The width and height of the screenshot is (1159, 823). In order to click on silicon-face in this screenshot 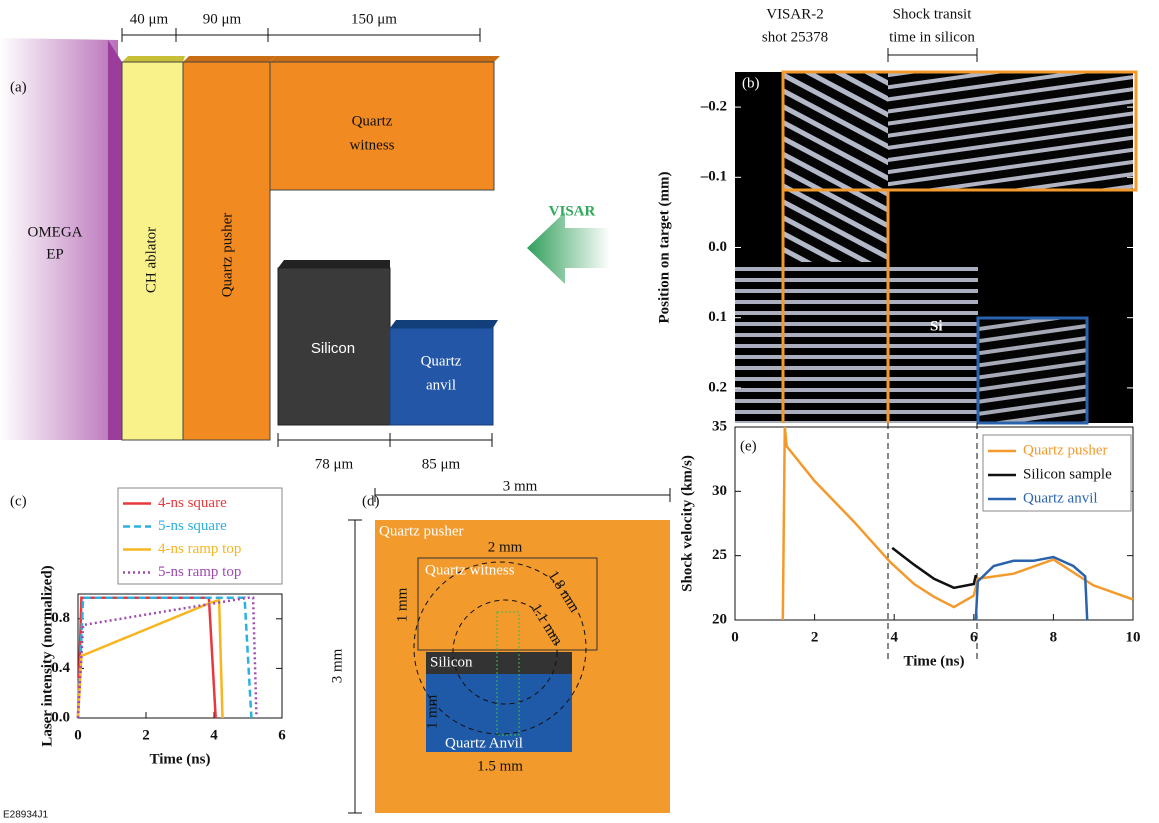, I will do `click(499, 663)`.